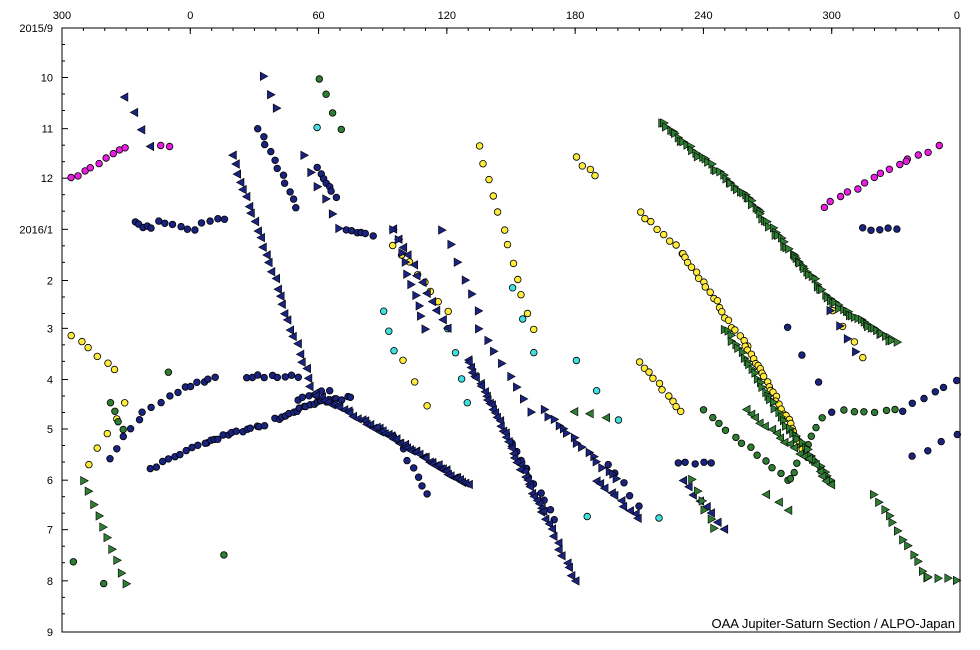 The image size is (980, 650). I want to click on y-tick-label: 7, so click(50, 531).